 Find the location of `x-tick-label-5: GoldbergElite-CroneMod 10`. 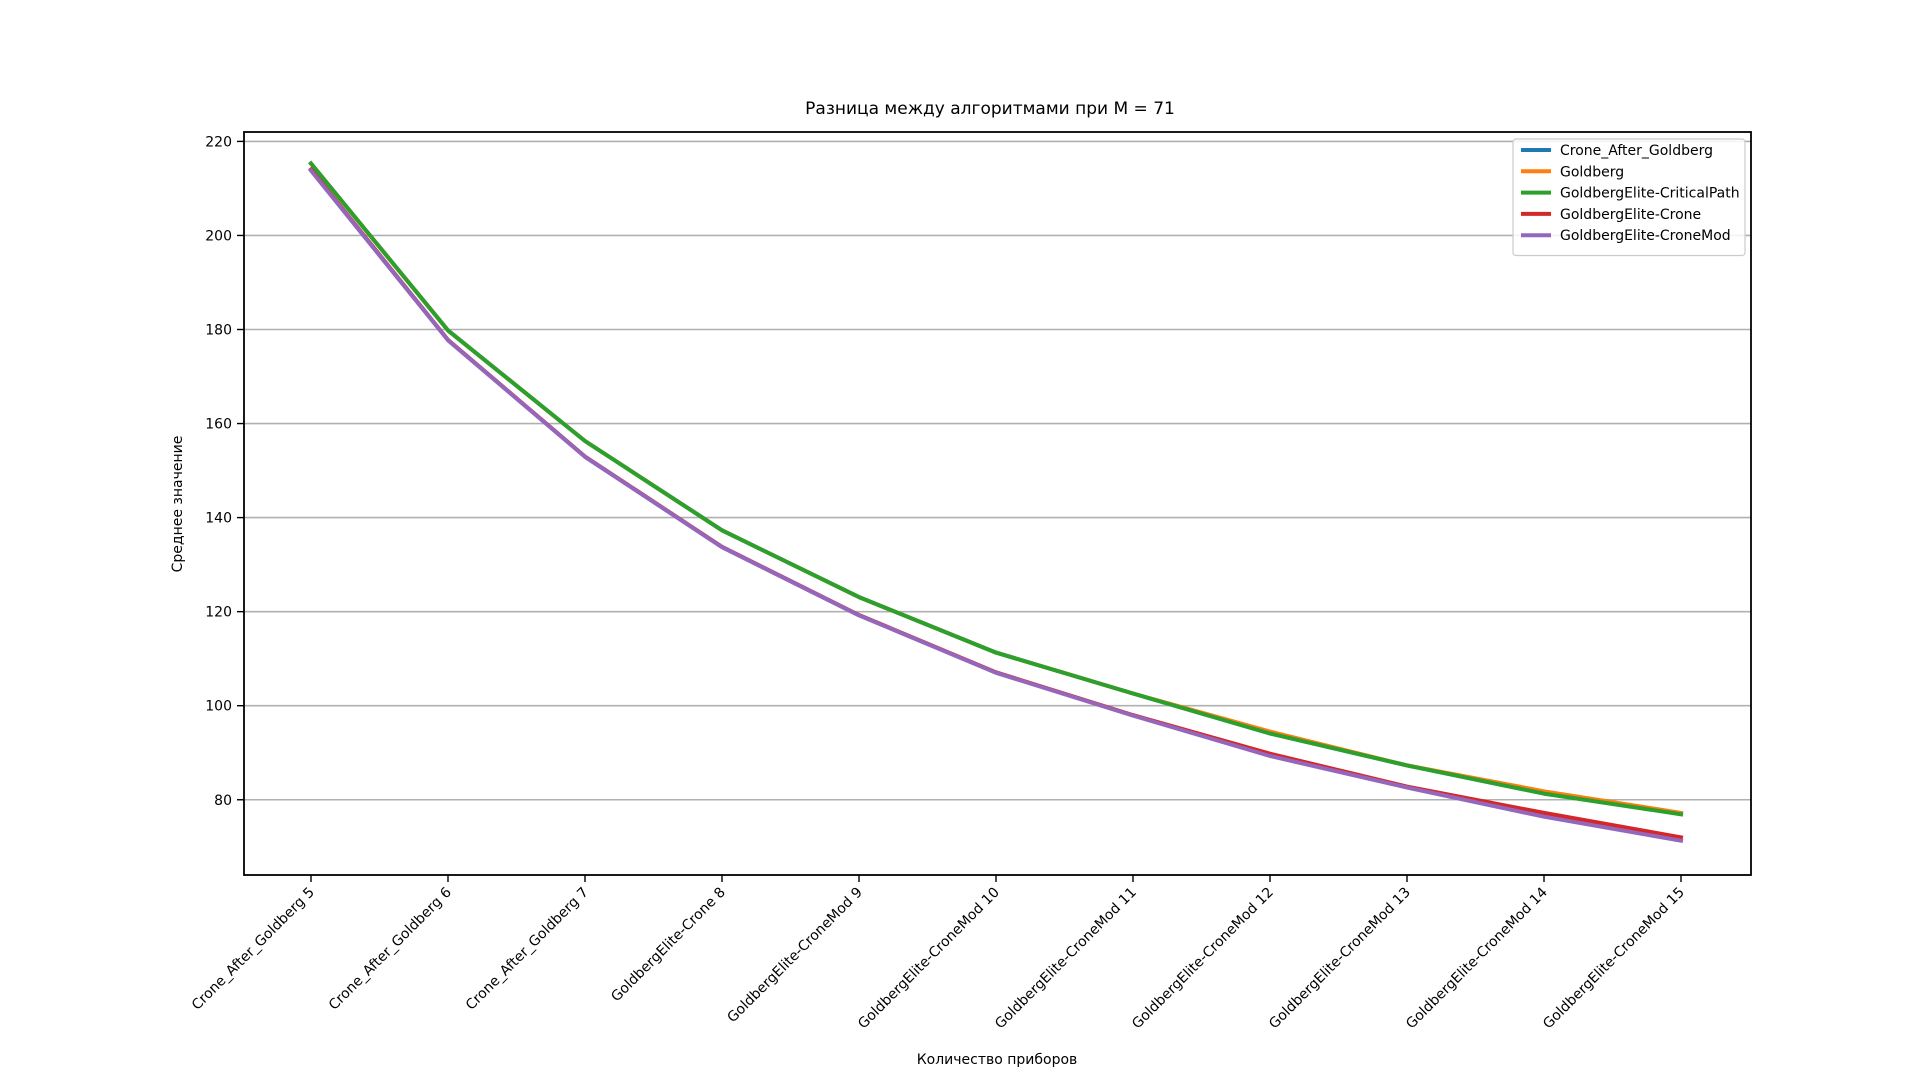

x-tick-label-5: GoldbergElite-CroneMod 10 is located at coordinates (929, 959).